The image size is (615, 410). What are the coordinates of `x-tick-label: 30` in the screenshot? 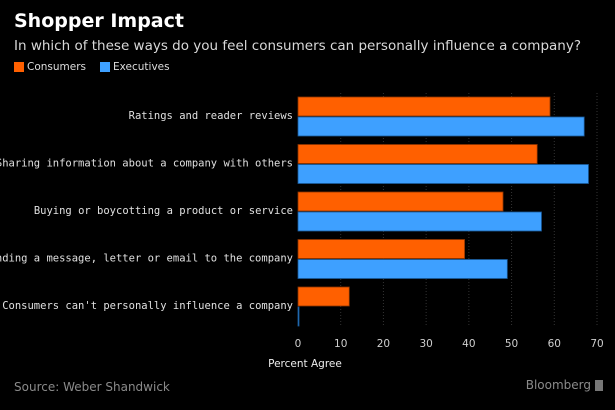 It's located at (425, 344).